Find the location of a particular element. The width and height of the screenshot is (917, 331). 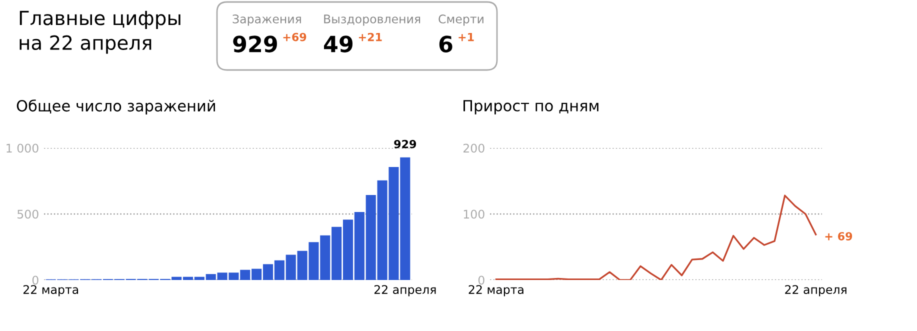

data-label: 929 is located at coordinates (405, 144).